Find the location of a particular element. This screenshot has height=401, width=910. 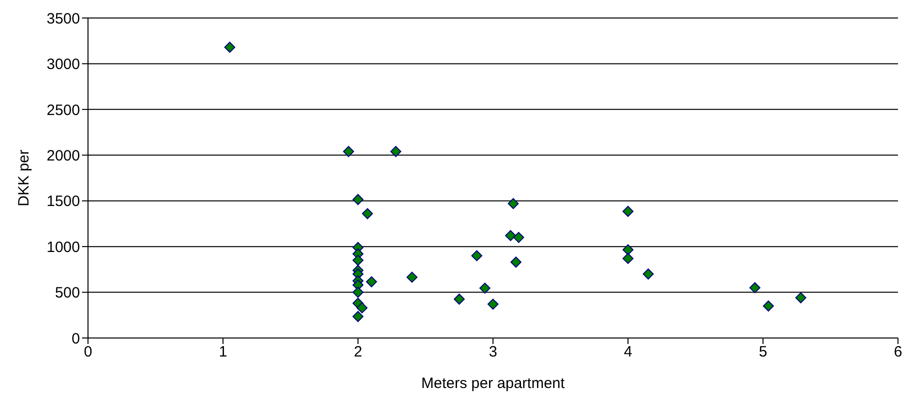

y-tick-label: 3000 is located at coordinates (63, 65).